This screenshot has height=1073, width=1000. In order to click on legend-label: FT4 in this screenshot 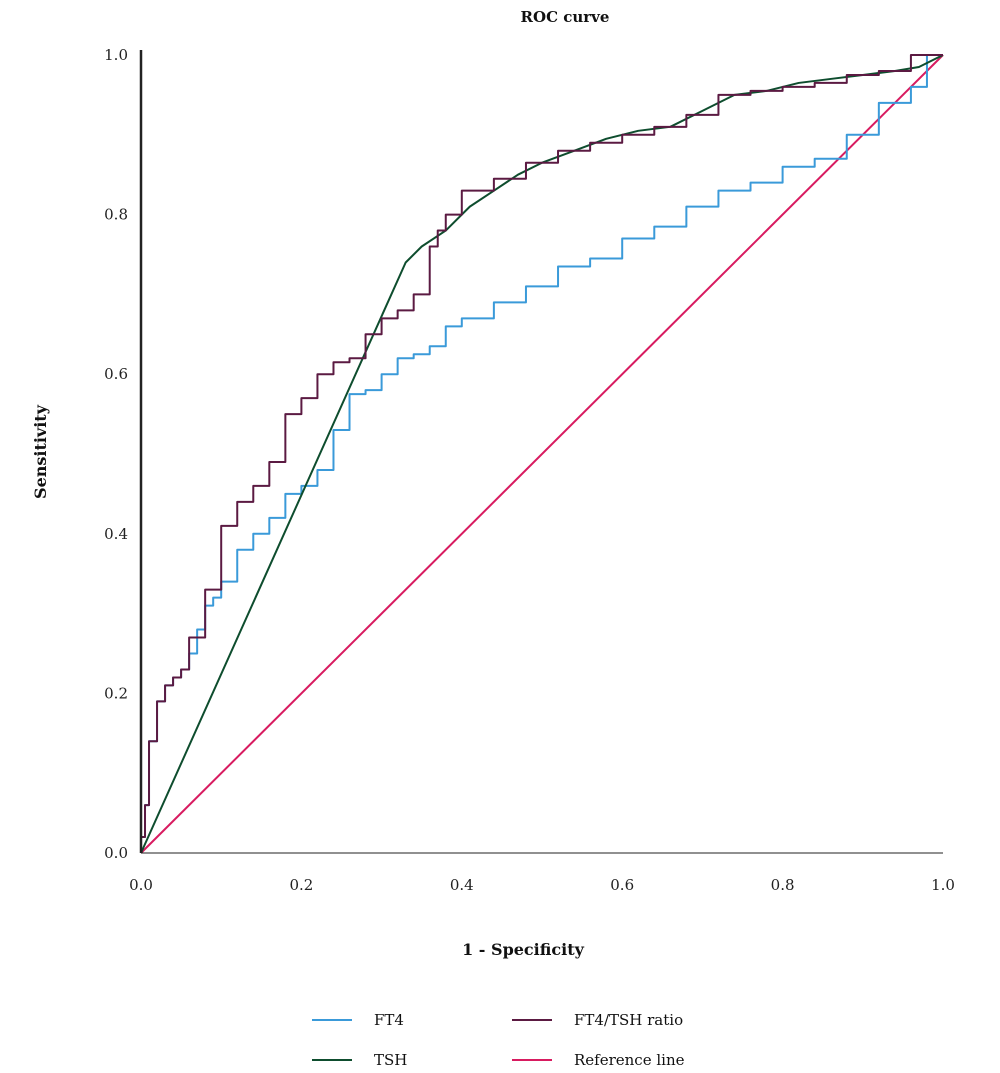, I will do `click(389, 1020)`.